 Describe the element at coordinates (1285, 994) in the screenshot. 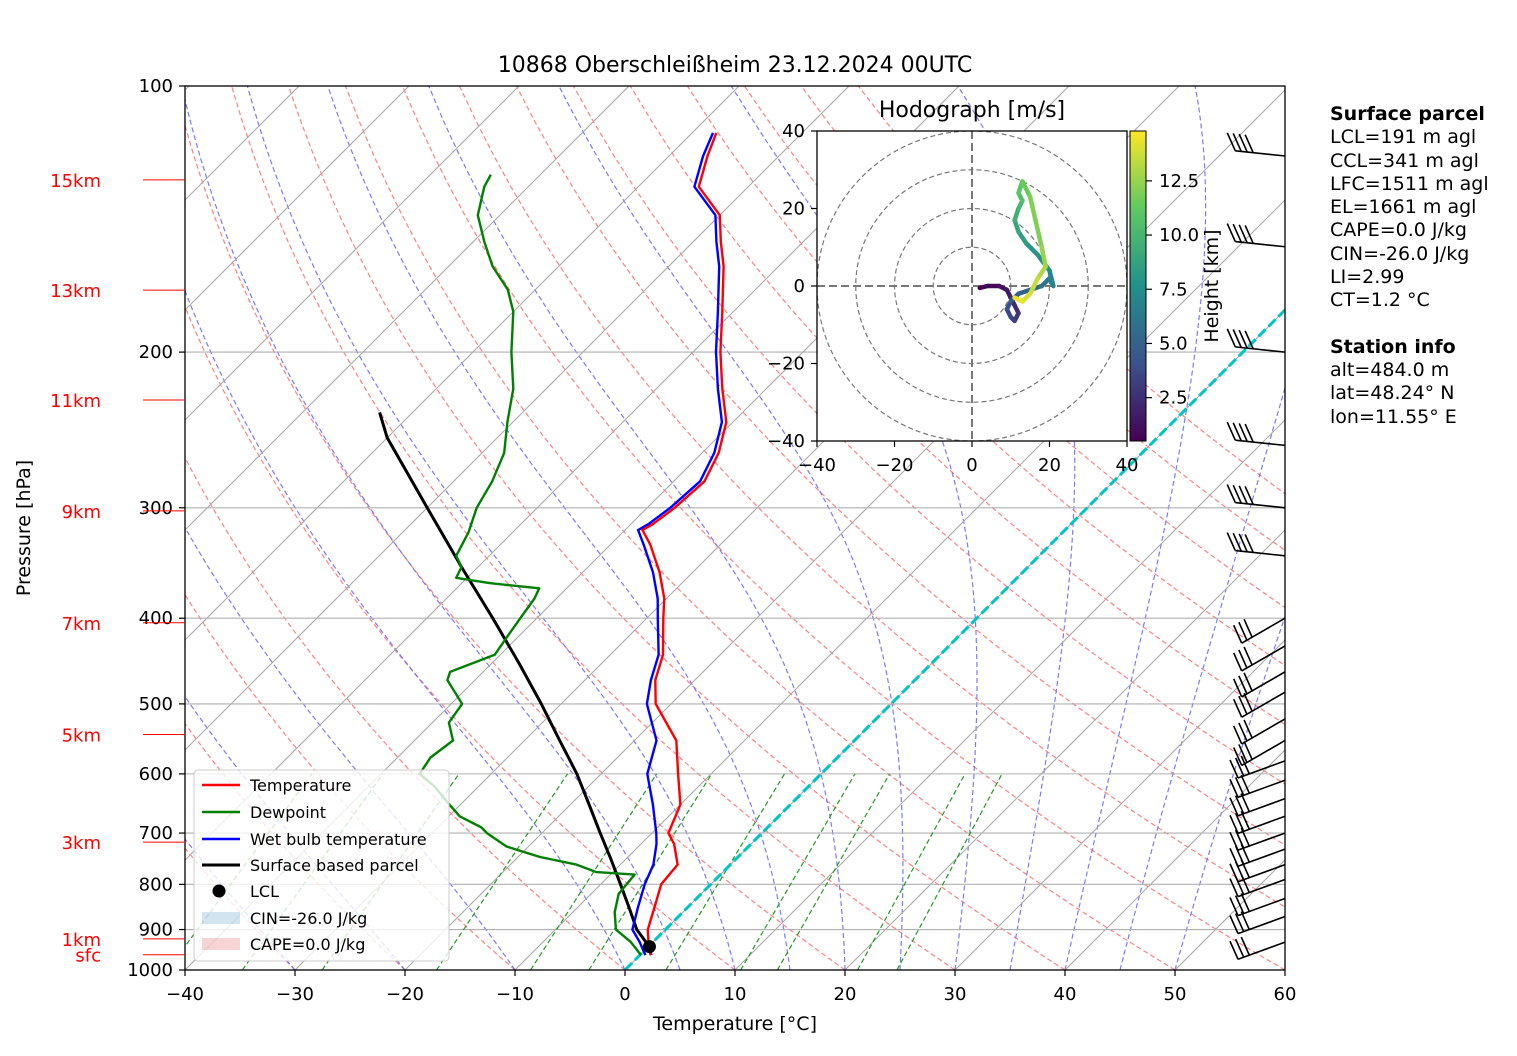

I see `x-tick-label: 60` at that location.